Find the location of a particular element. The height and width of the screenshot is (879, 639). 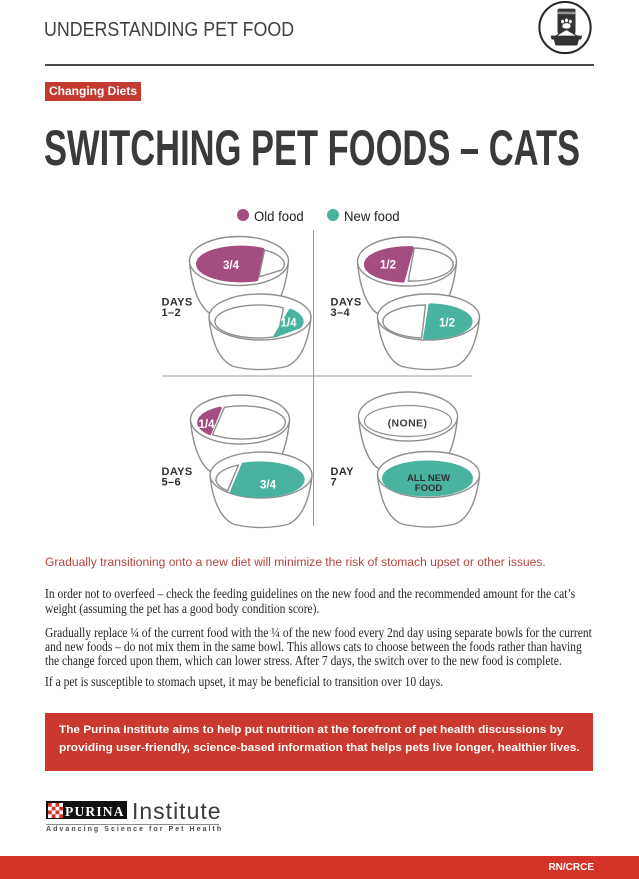

svg-text: FOOD is located at coordinates (429, 488).